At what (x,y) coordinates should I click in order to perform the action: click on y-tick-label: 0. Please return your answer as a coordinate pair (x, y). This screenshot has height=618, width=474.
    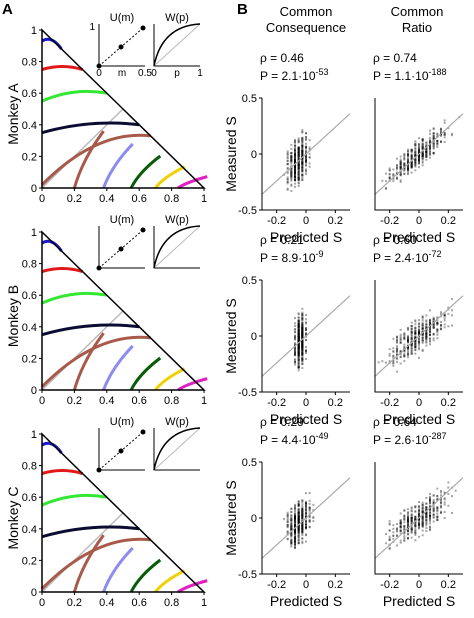
    Looking at the image, I should click on (34, 189).